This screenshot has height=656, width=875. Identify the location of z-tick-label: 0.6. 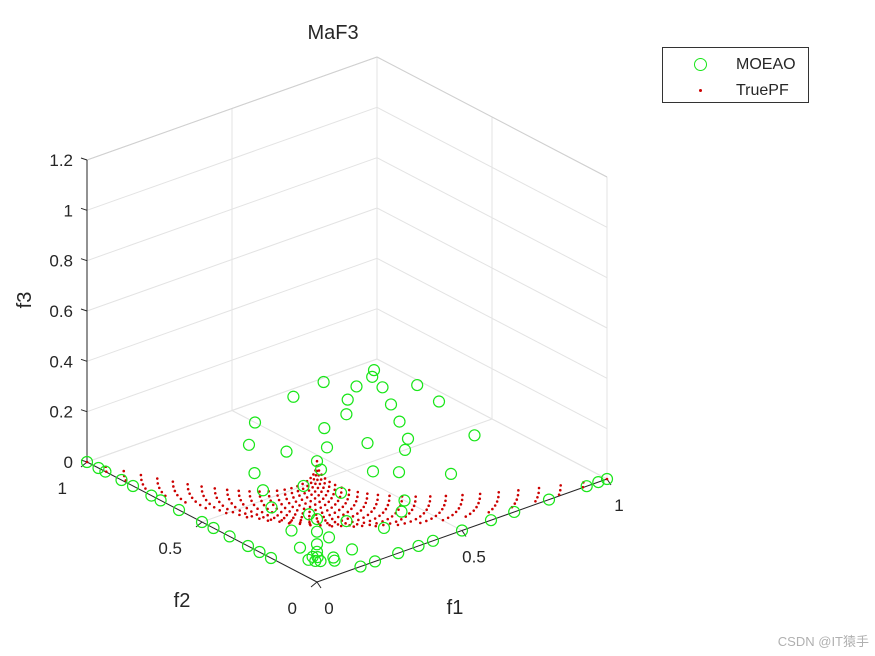
(61, 311).